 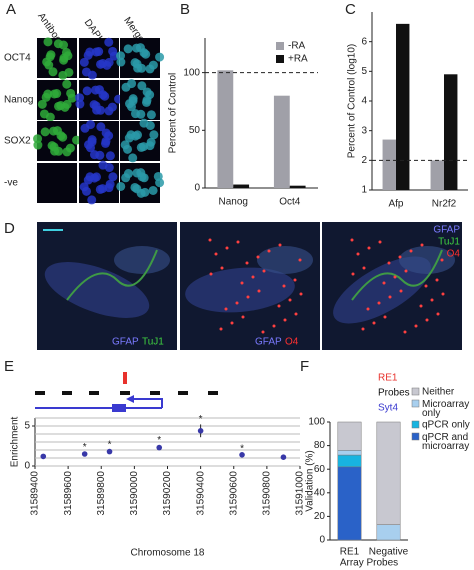 I want to click on significance: *, so click(x=242, y=449).